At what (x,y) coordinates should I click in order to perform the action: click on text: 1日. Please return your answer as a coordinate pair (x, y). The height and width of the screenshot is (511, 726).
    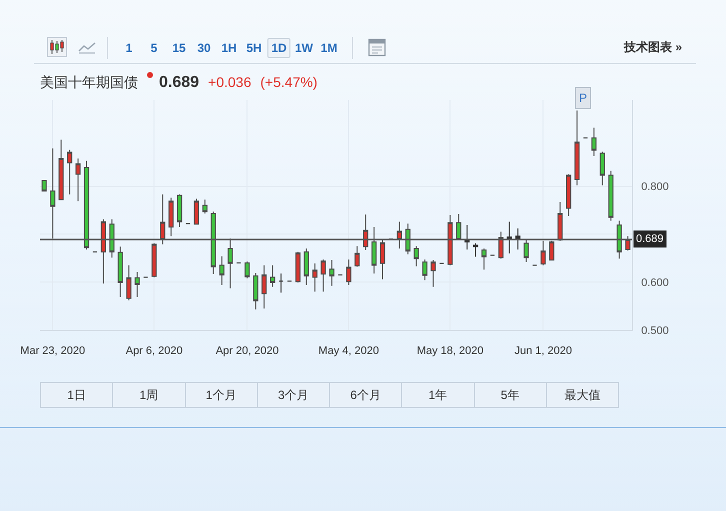
    Looking at the image, I should click on (77, 395).